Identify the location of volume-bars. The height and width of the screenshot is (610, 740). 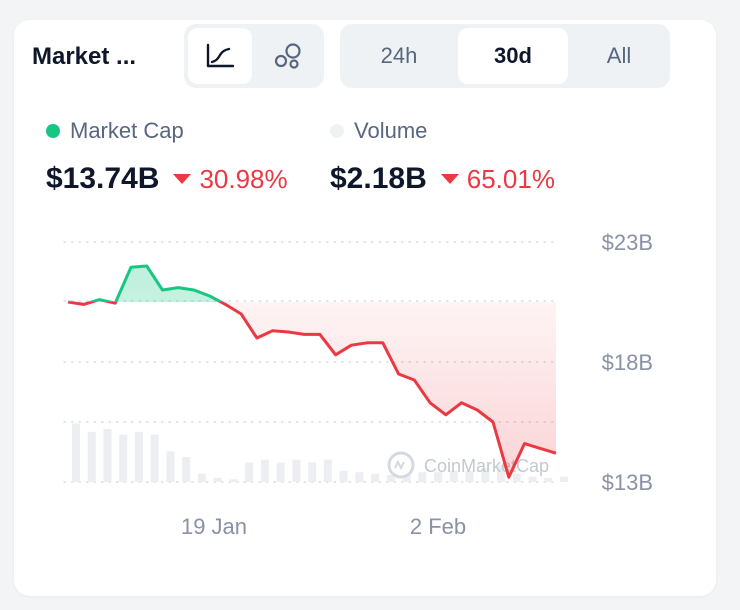
(320, 452).